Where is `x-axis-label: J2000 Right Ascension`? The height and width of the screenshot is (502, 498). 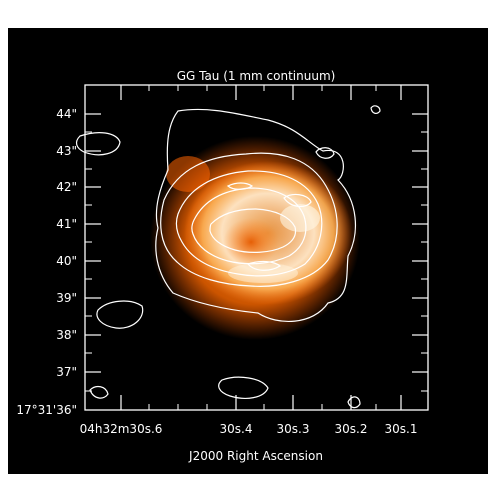 x-axis-label: J2000 Right Ascension is located at coordinates (255, 456).